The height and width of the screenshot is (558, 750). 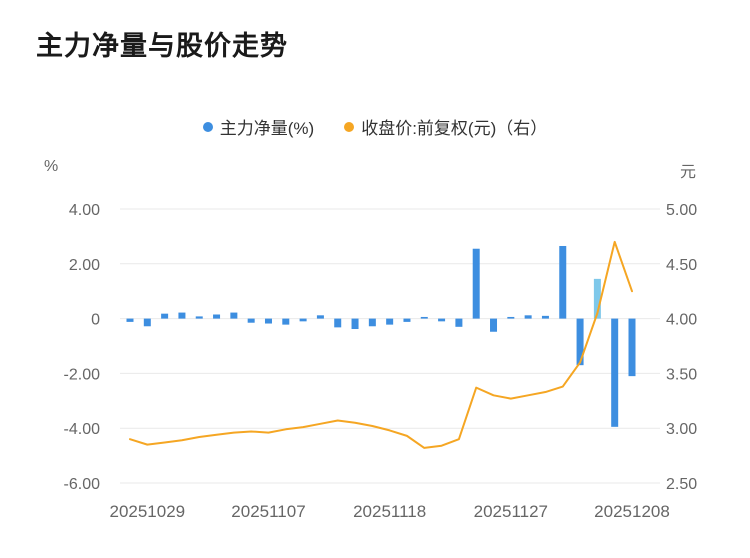 What do you see at coordinates (511, 511) in the screenshot?
I see `x-axis-tick-label: 20251127` at bounding box center [511, 511].